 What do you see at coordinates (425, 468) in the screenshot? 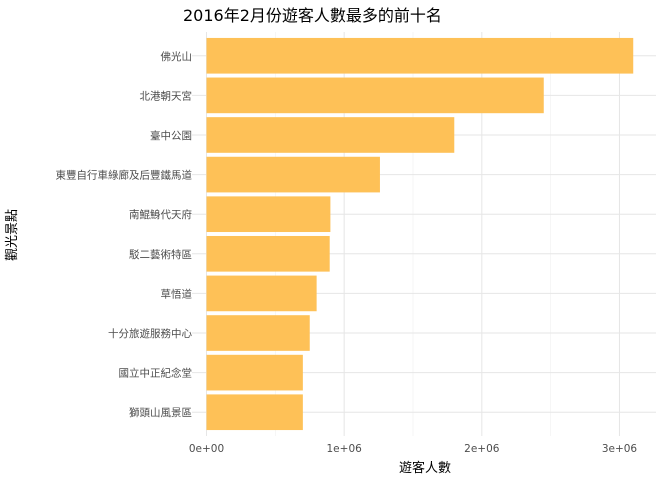
I see `x-axis-title: 遊客人數` at bounding box center [425, 468].